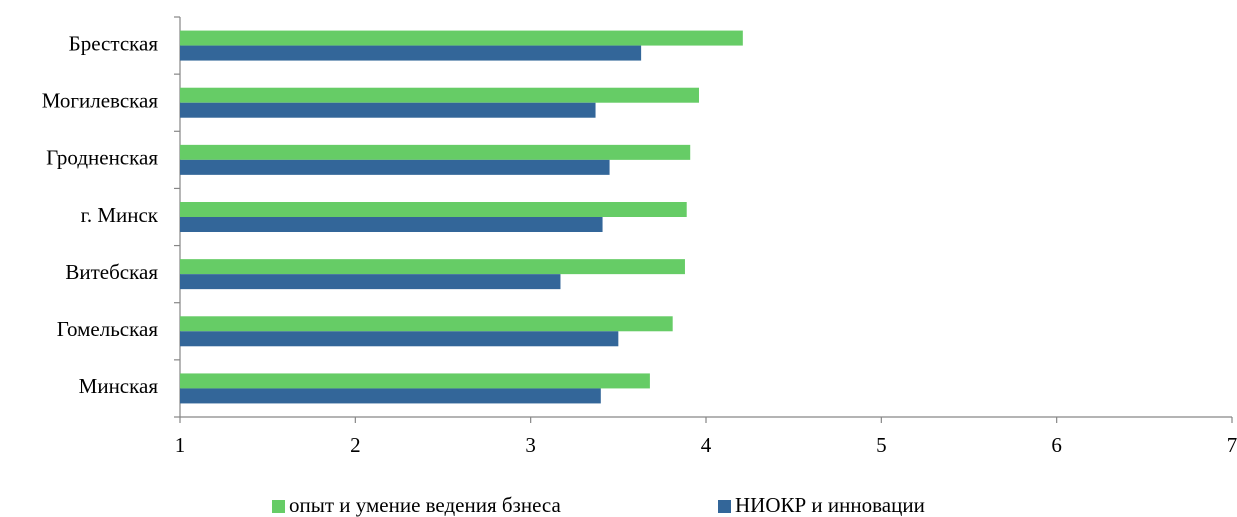 The height and width of the screenshot is (517, 1237). I want to click on x-tick-label: 7, so click(1232, 445).